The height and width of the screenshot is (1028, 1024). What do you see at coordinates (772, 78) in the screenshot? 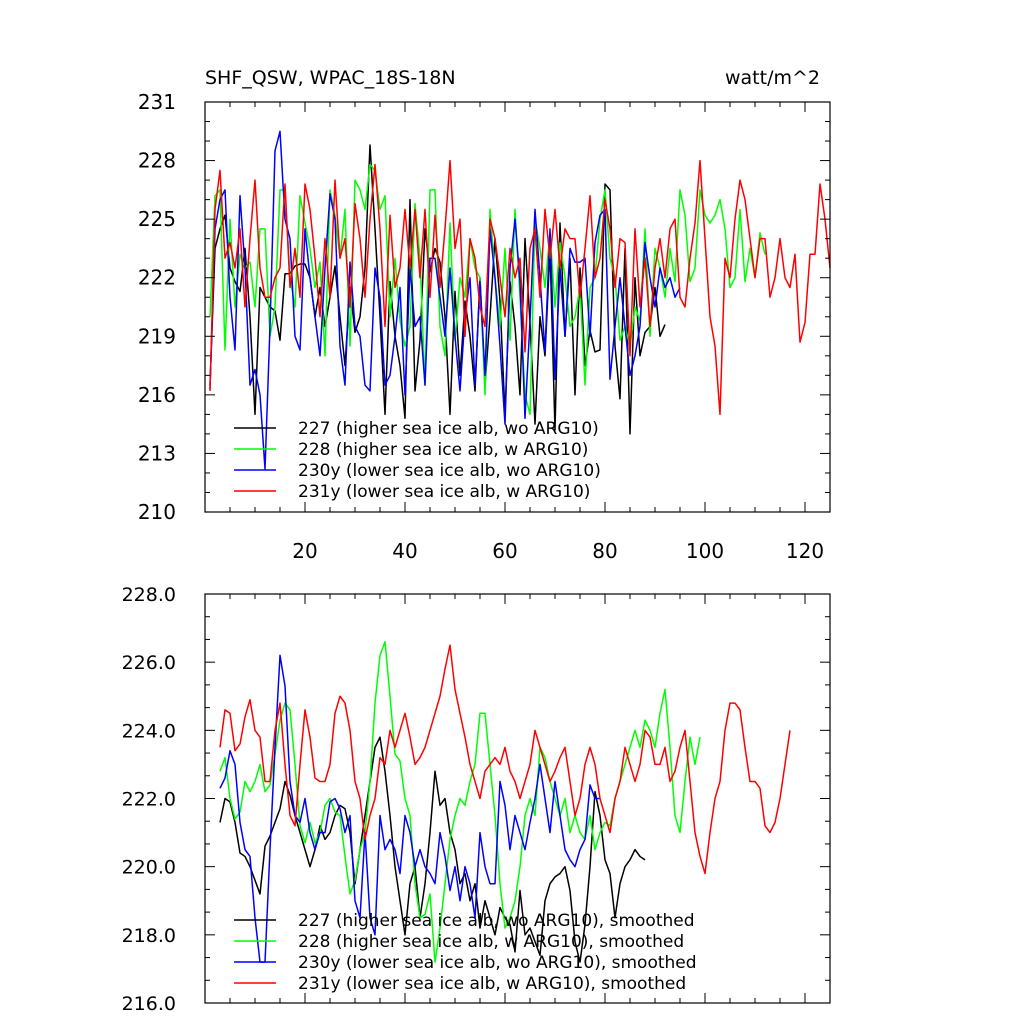
I see `units-label: watt/m^2` at bounding box center [772, 78].